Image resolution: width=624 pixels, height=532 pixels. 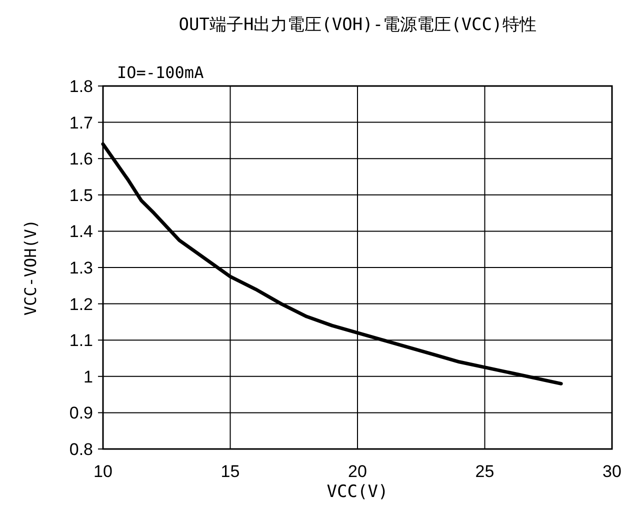 I want to click on x-tick-label: 30, so click(x=612, y=471).